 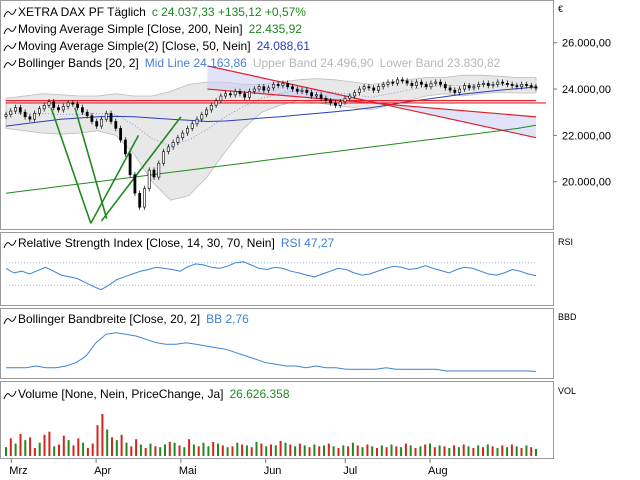 What do you see at coordinates (109, 319) in the screenshot?
I see `legend-label: Bollinger Bandbreite [Close, 20, 2]` at bounding box center [109, 319].